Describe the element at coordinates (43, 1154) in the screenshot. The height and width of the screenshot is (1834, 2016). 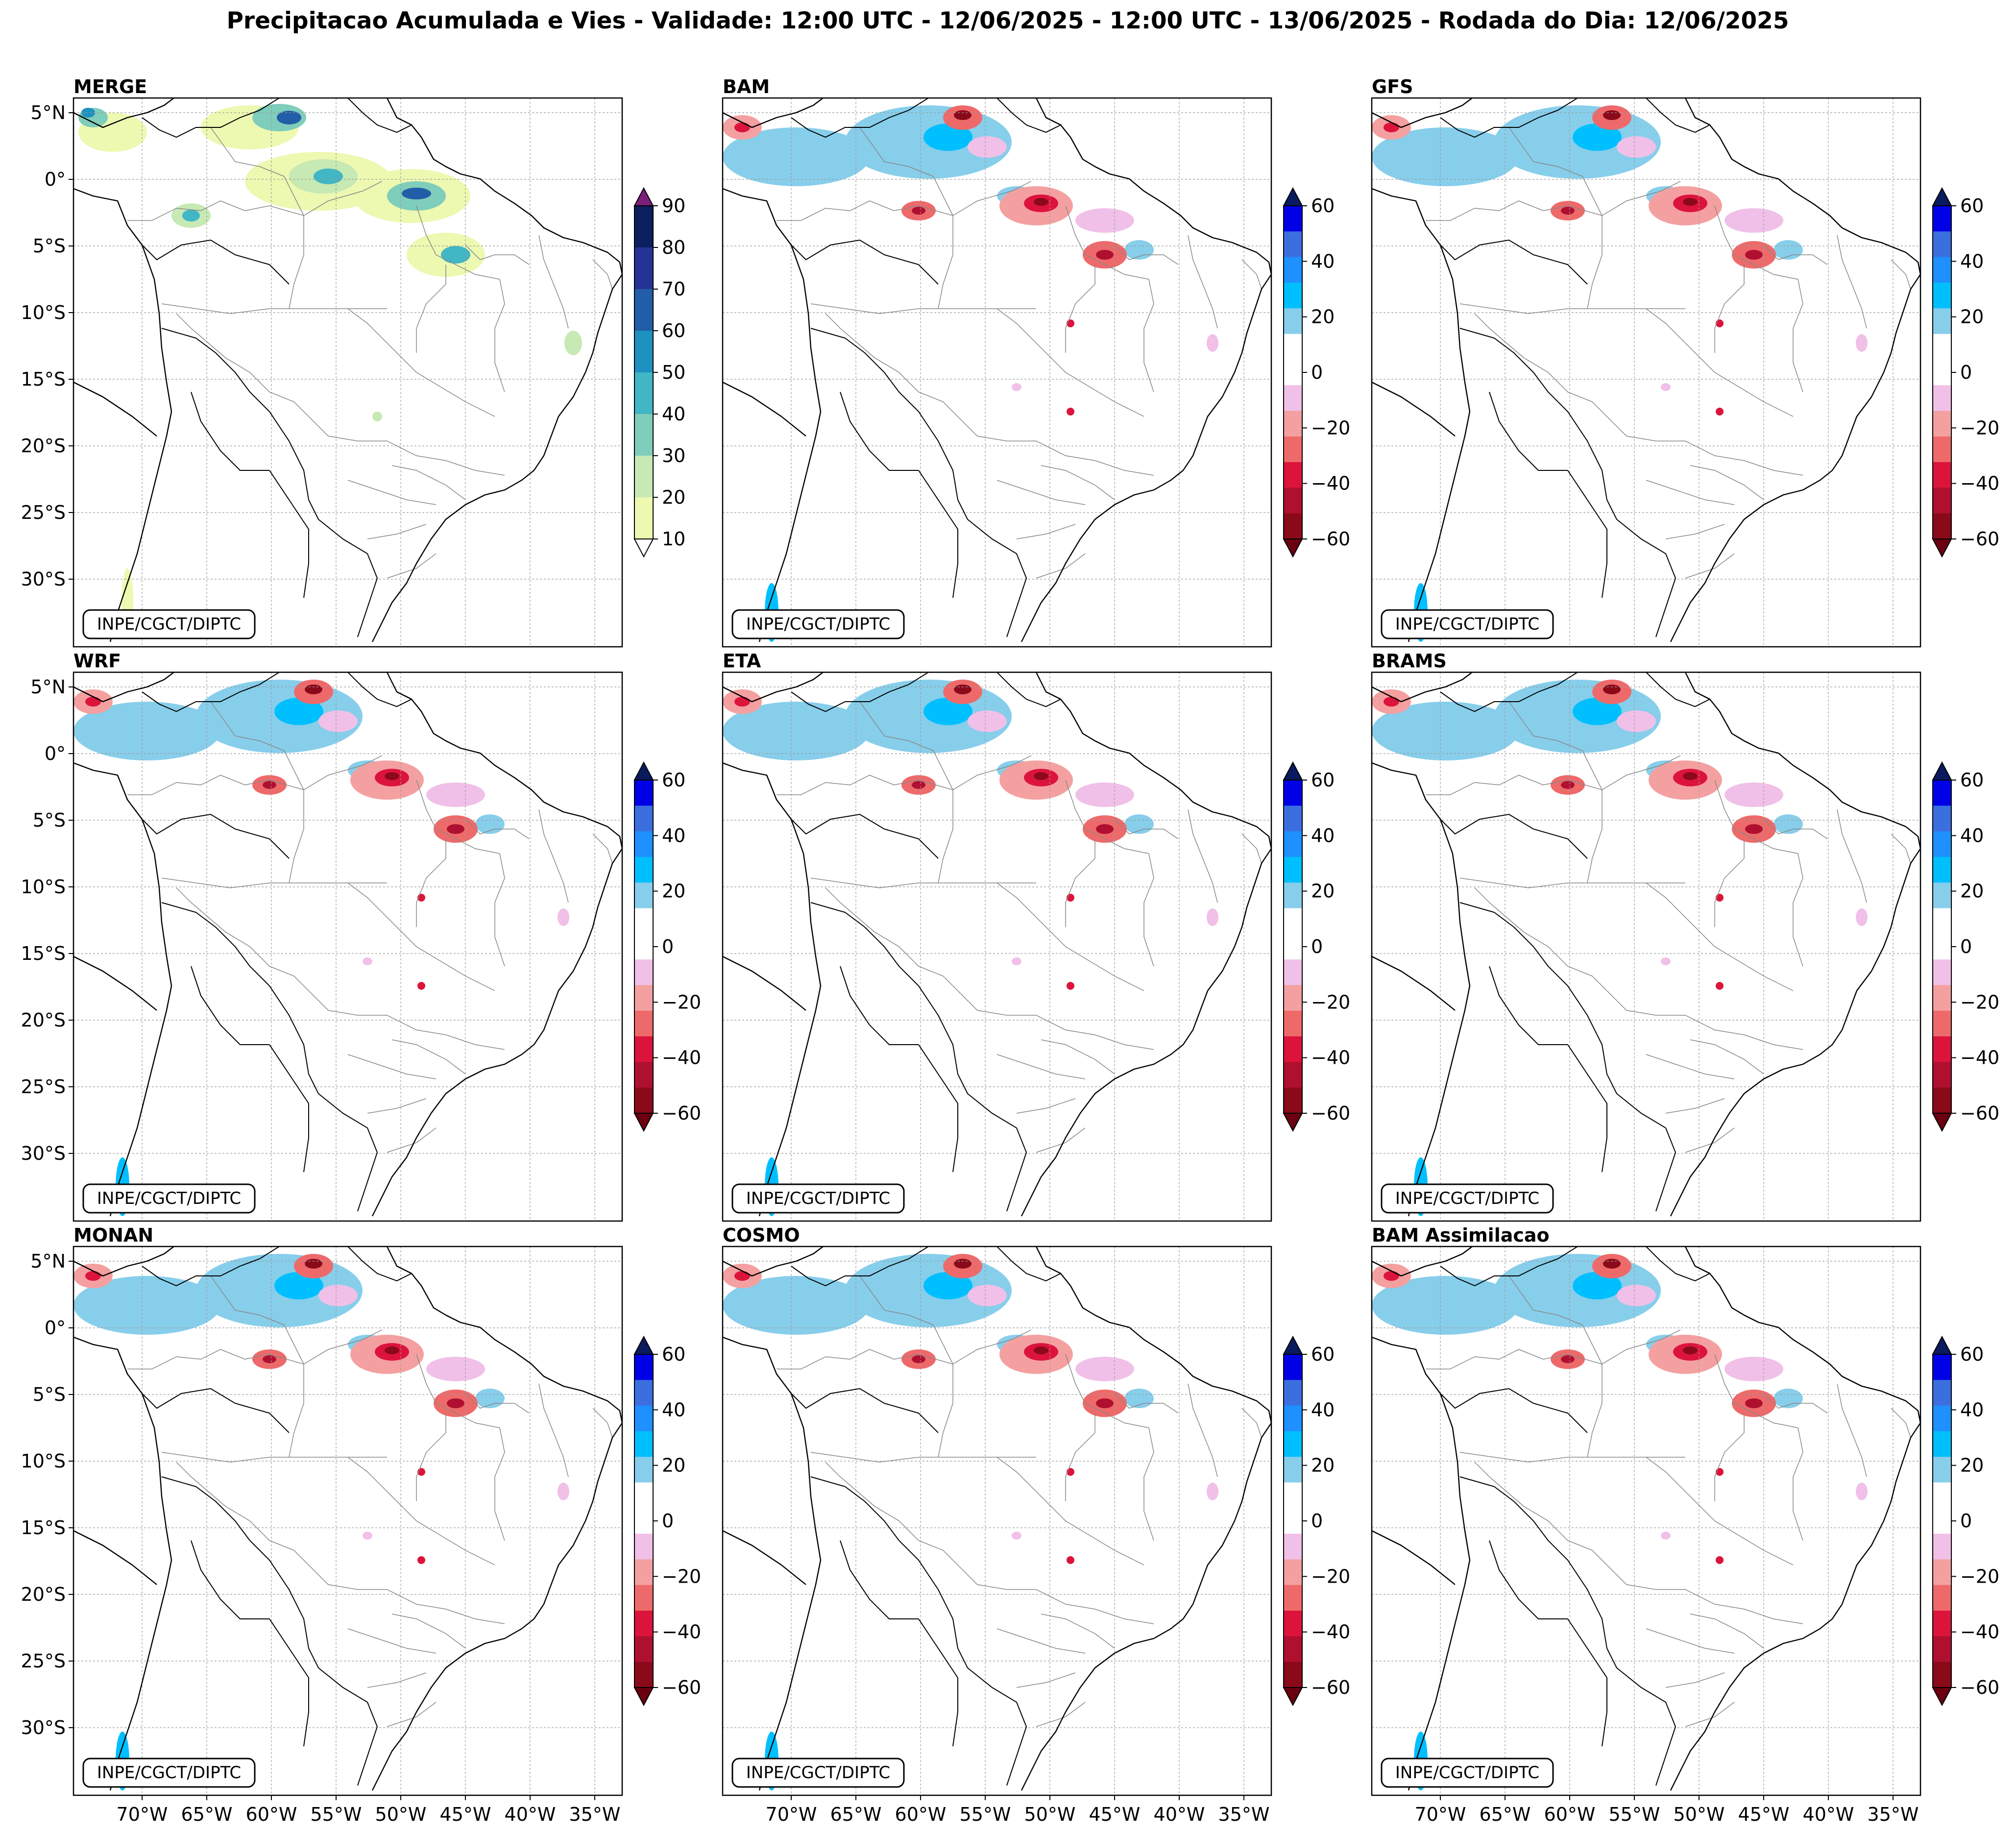
I see `lat-label: 30°S` at that location.